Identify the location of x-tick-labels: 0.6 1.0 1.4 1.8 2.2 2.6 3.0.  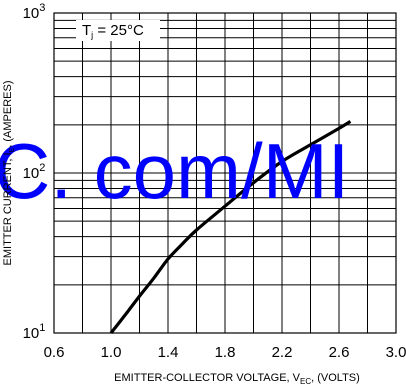
(225, 352).